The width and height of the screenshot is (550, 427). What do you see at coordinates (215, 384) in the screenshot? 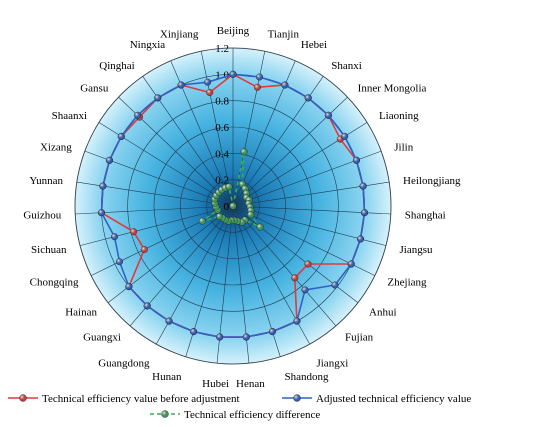
I see `category-label: Hubei` at bounding box center [215, 384].